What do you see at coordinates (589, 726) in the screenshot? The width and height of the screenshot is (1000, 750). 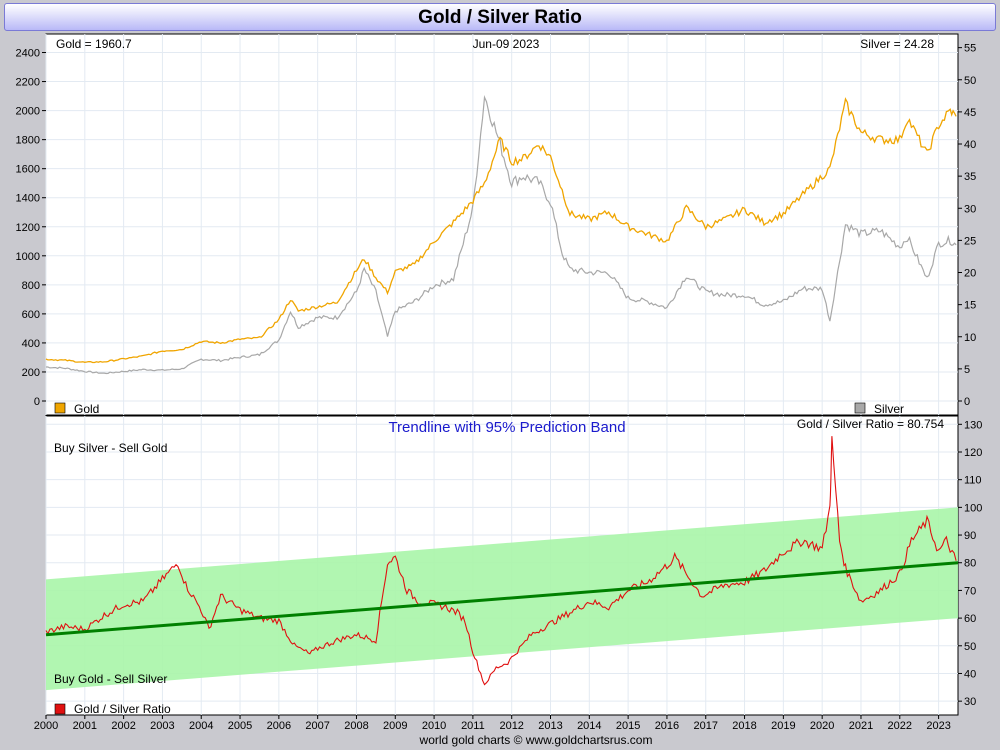 I see `x-tick-label: 2014` at bounding box center [589, 726].